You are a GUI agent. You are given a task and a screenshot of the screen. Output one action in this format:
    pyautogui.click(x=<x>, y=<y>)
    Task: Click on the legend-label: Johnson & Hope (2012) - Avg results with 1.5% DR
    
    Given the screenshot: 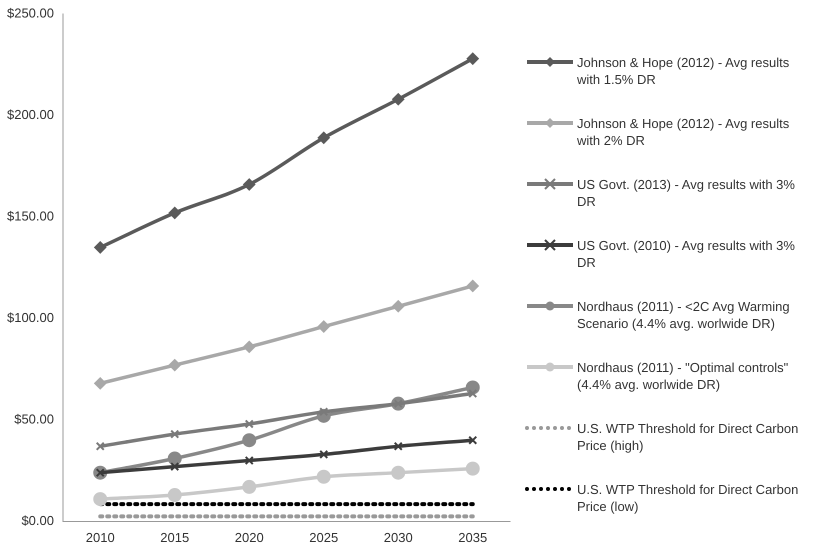 What is the action you would take?
    pyautogui.click(x=683, y=71)
    